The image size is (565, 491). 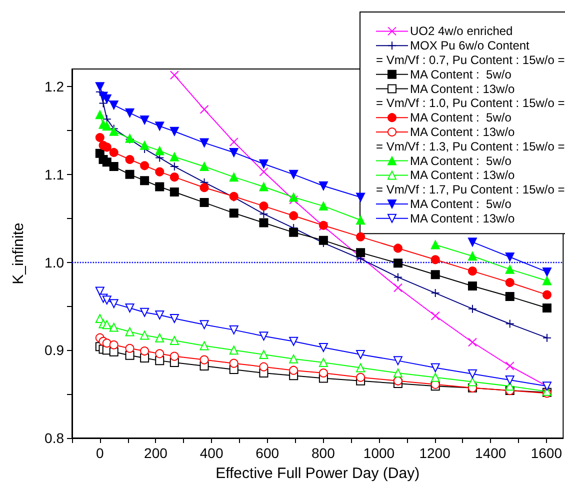 I want to click on y-axis-title: K_infinite, so click(x=18, y=253).